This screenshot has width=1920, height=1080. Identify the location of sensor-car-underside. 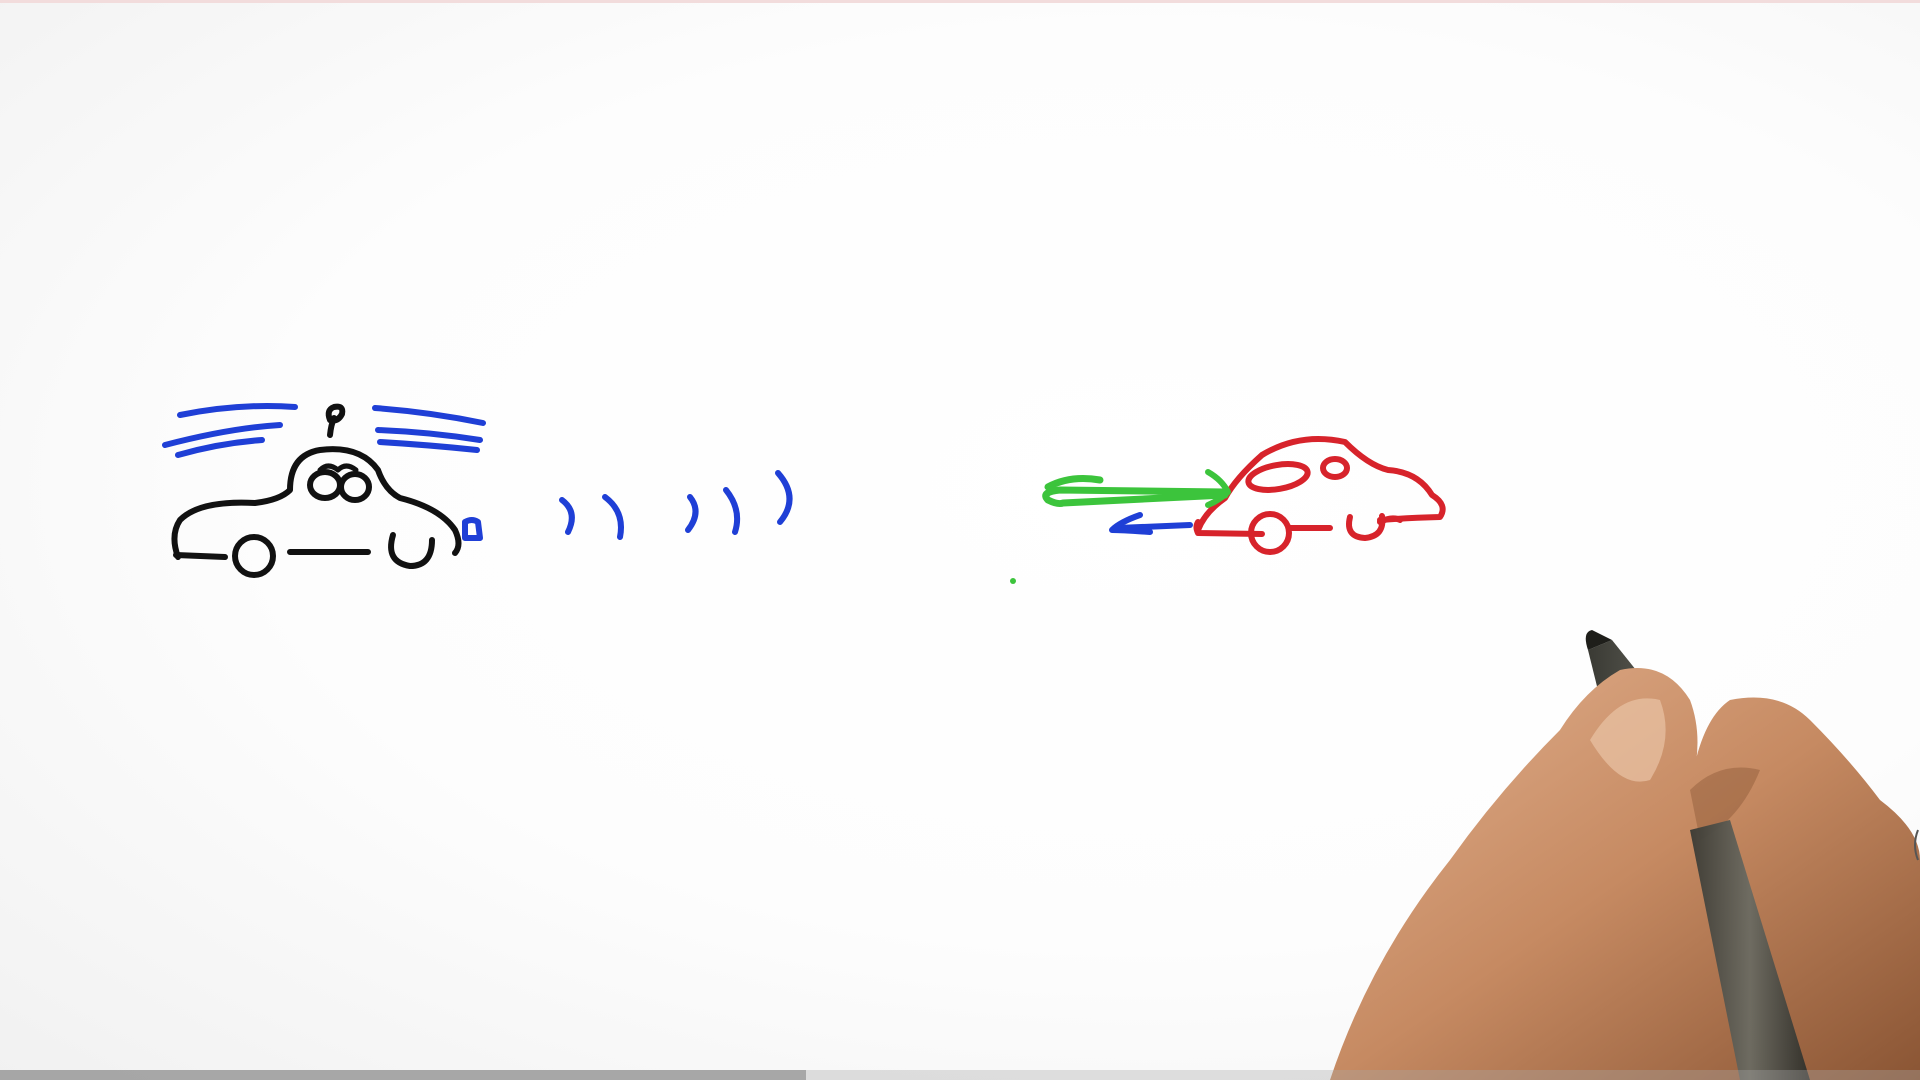
(272, 554).